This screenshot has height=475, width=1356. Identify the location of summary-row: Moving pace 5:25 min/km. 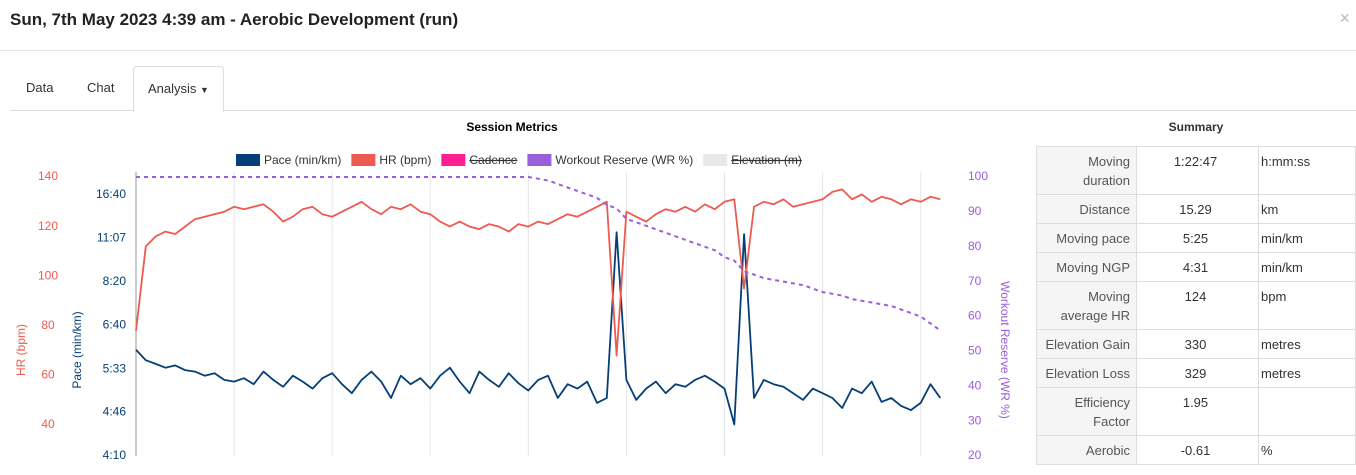
(1196, 238).